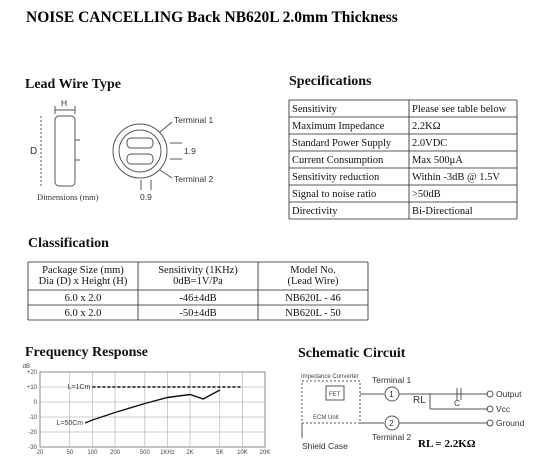 The image size is (549, 466). I want to click on section-title: Frequency Response, so click(86, 352).